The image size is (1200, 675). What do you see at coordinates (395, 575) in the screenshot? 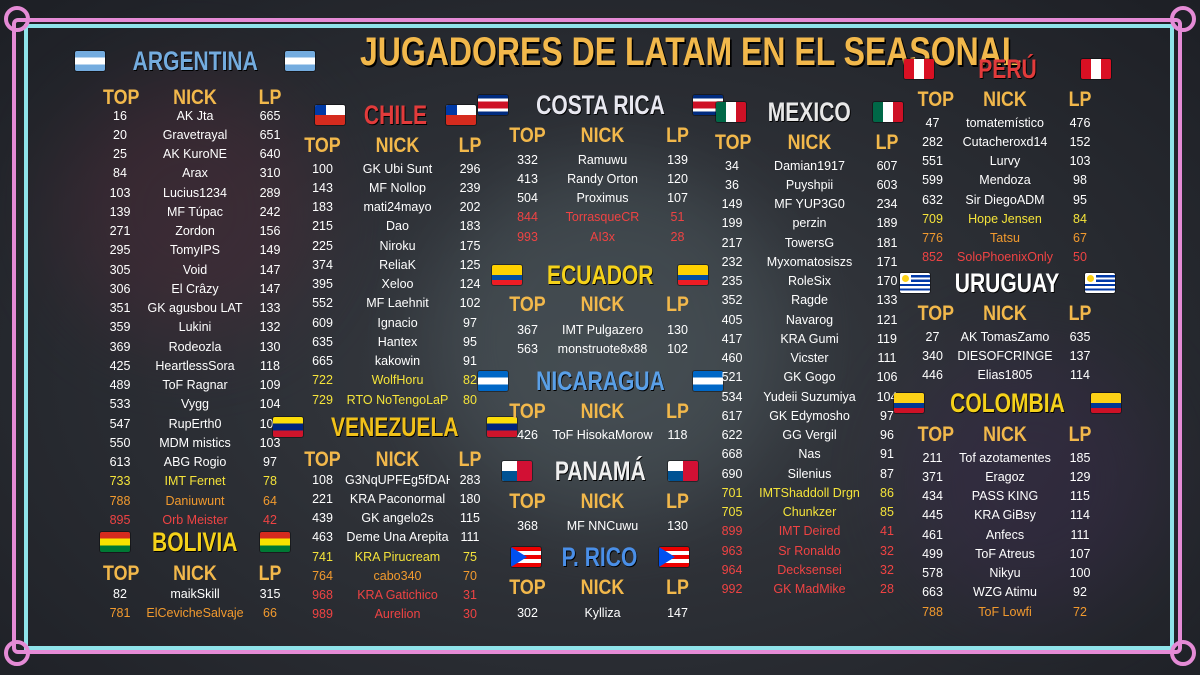
I see `table-row: 764 cabo340 70` at bounding box center [395, 575].